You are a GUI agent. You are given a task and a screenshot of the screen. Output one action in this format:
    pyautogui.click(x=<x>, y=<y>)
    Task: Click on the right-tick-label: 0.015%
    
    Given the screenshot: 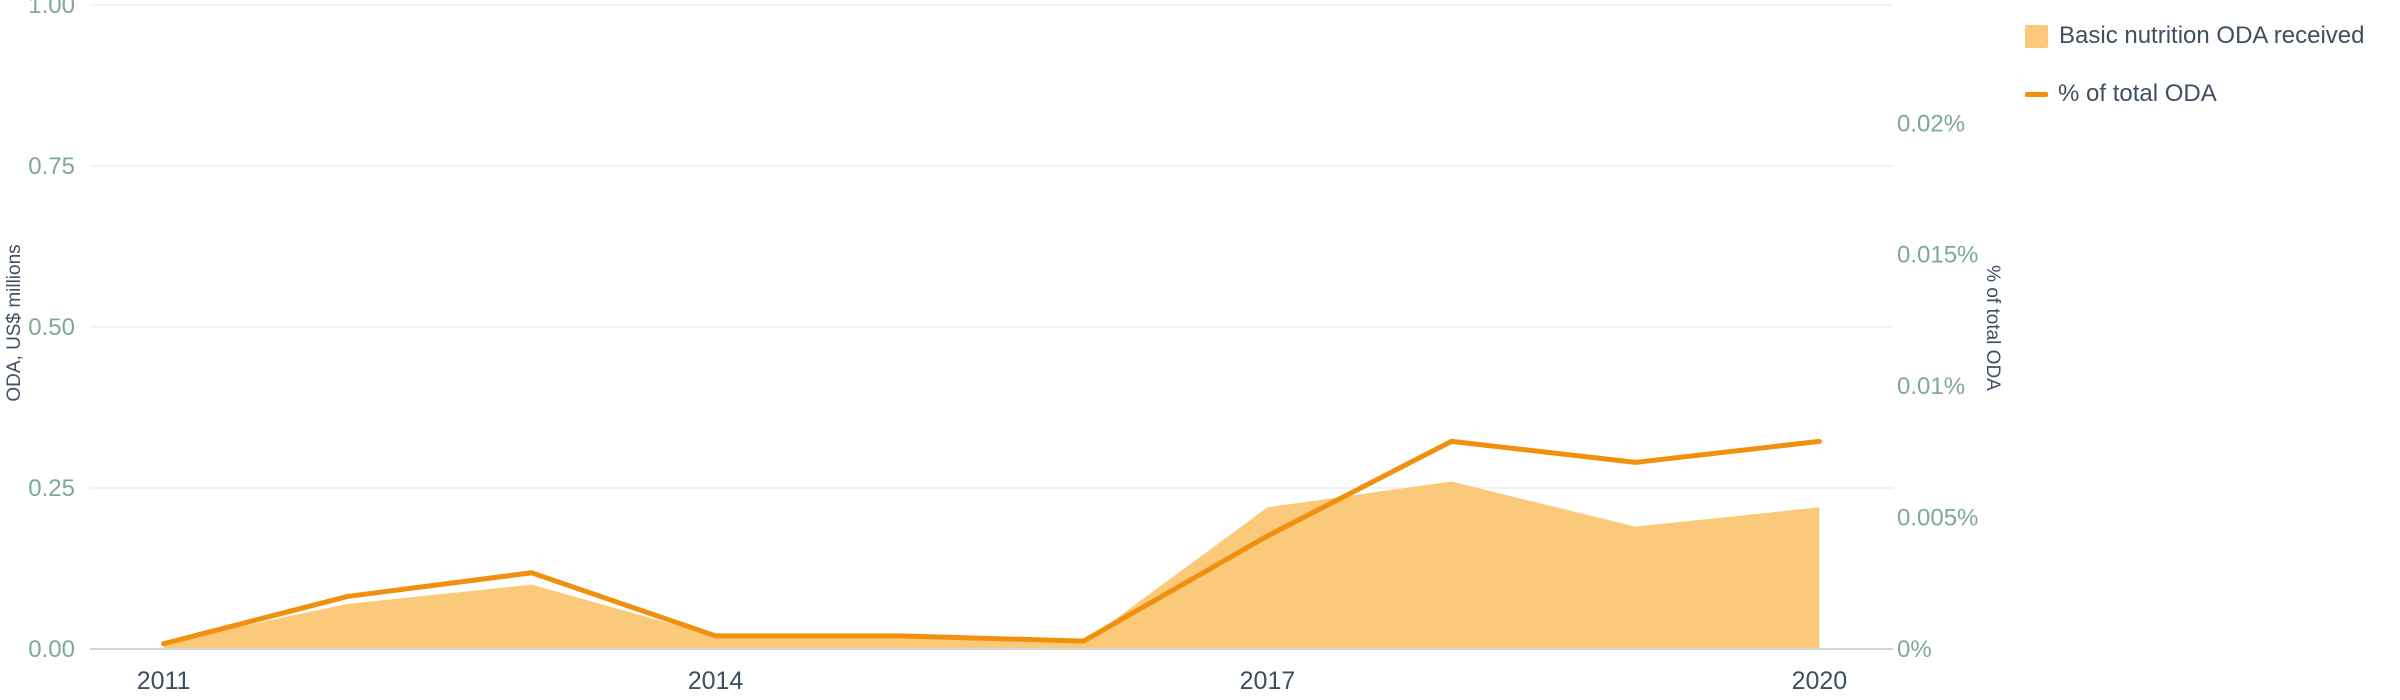 What is the action you would take?
    pyautogui.click(x=1937, y=255)
    